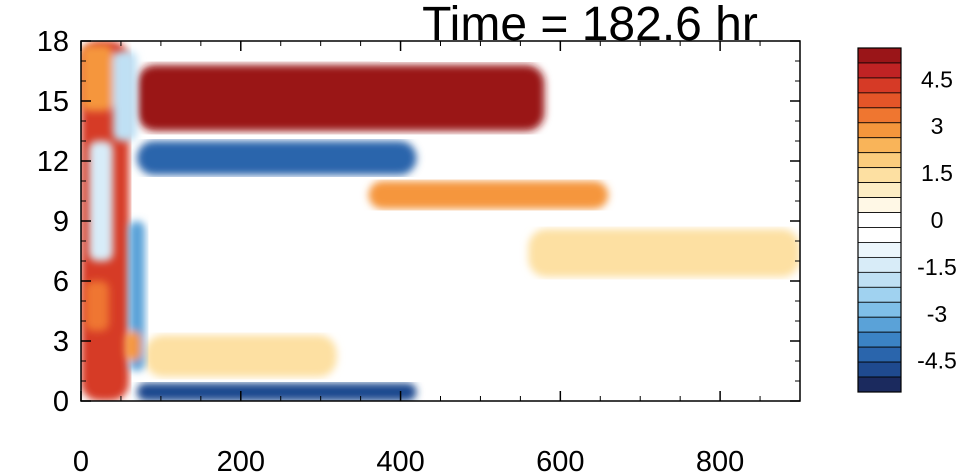  I want to click on x-tick-label: 200, so click(241, 459).